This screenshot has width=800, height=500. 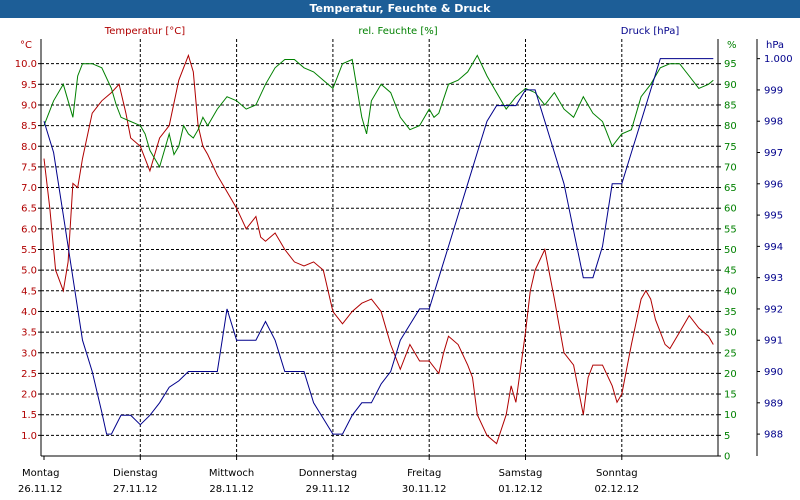 What do you see at coordinates (520, 489) in the screenshot?
I see `x-tick-date-label: 01.12.12` at bounding box center [520, 489].